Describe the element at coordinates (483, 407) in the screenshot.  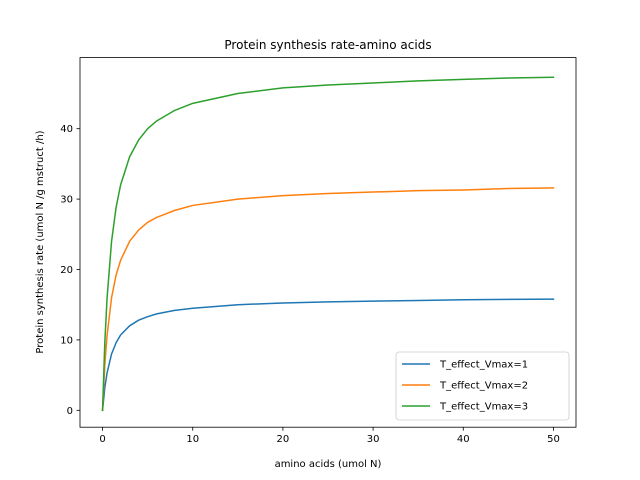
I see `legend-label-3: T_effect_Vmax=3` at that location.